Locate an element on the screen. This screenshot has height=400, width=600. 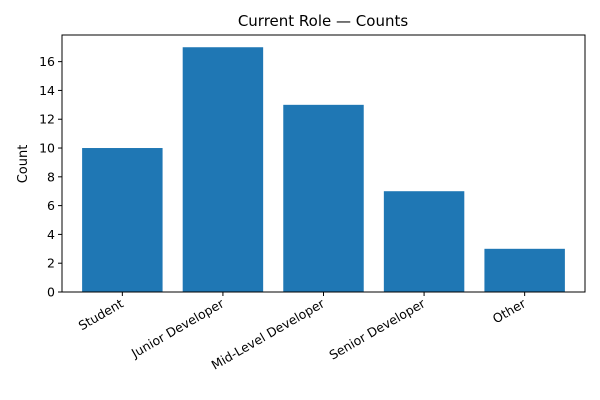
chart-title: Current Role — Counts is located at coordinates (323, 21).